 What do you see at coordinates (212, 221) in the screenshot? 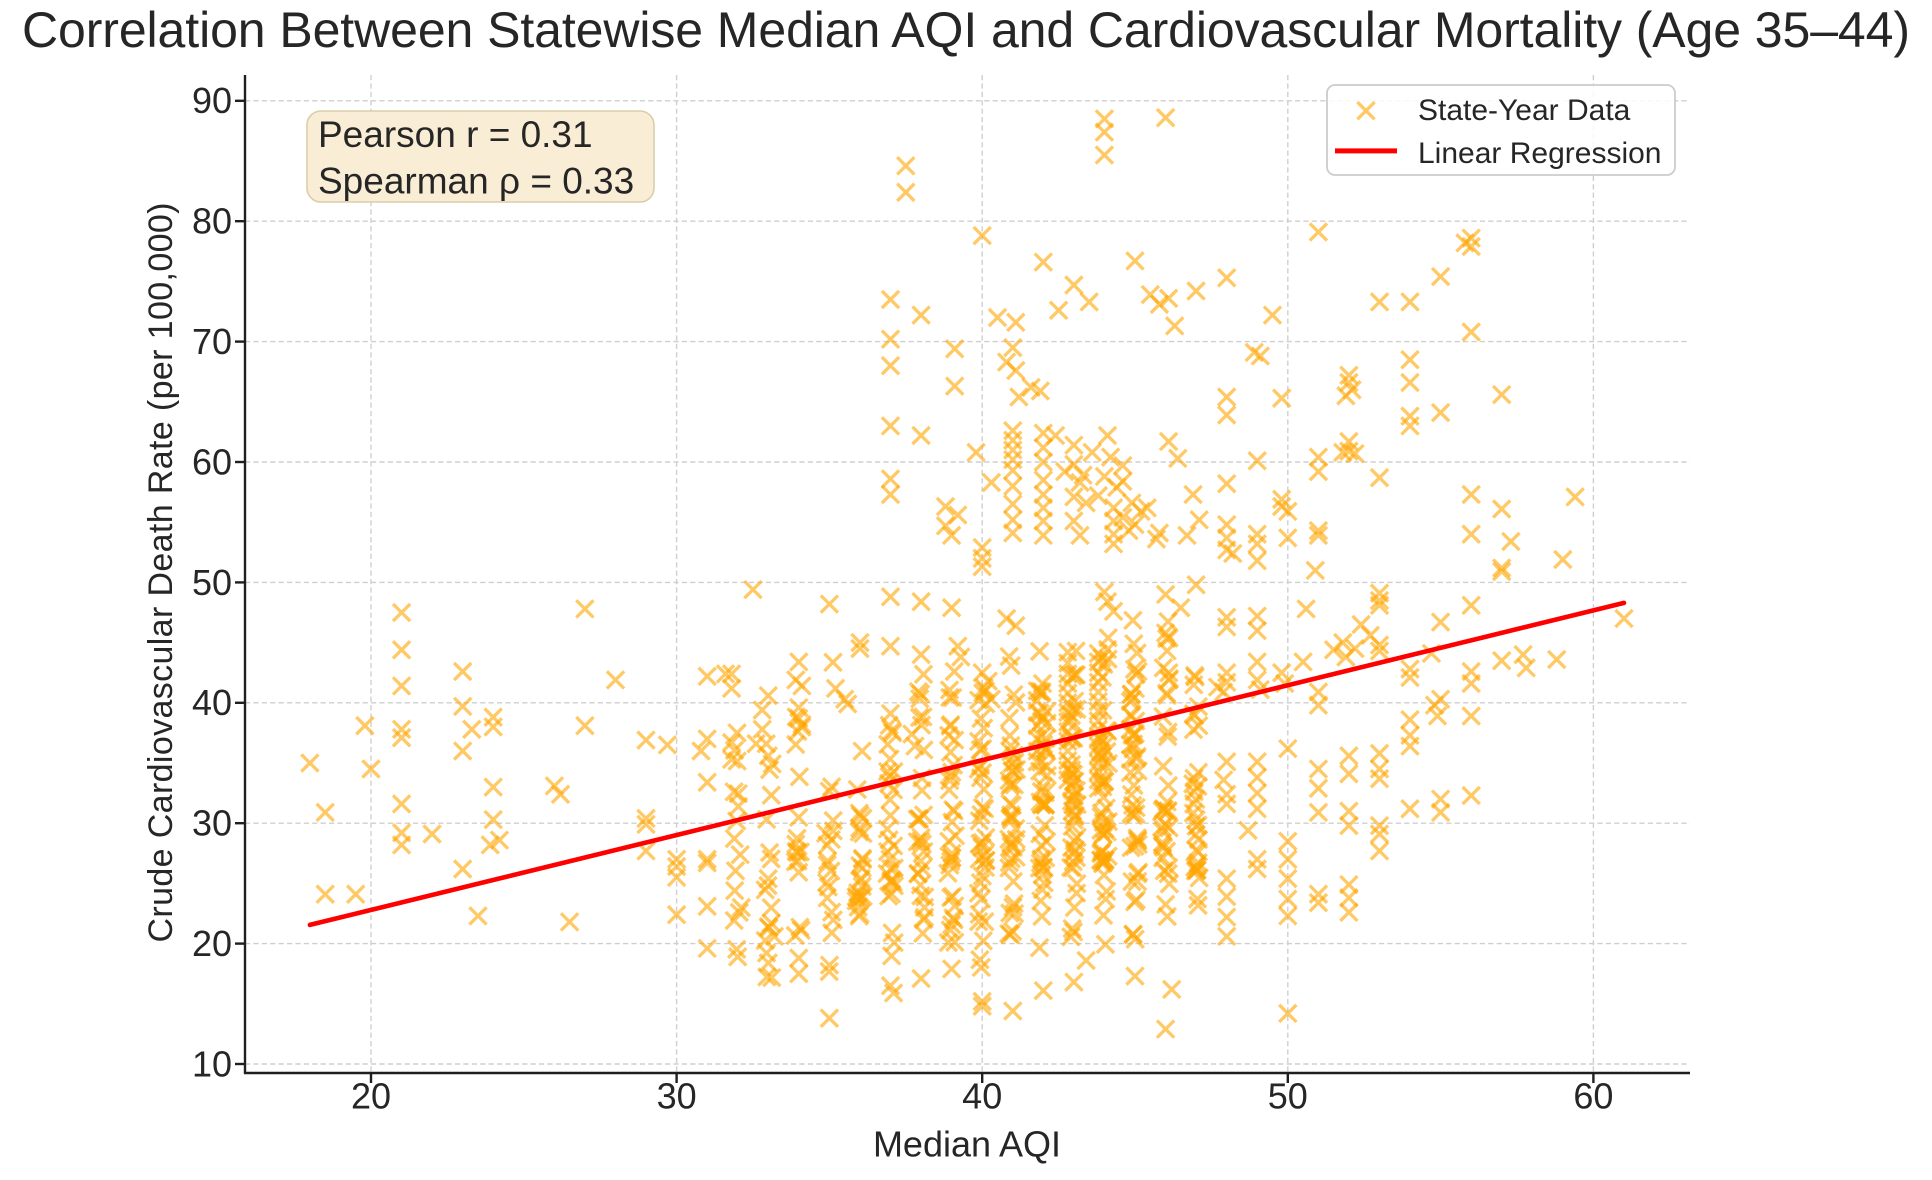
I see `svg-text: 80` at bounding box center [212, 221].